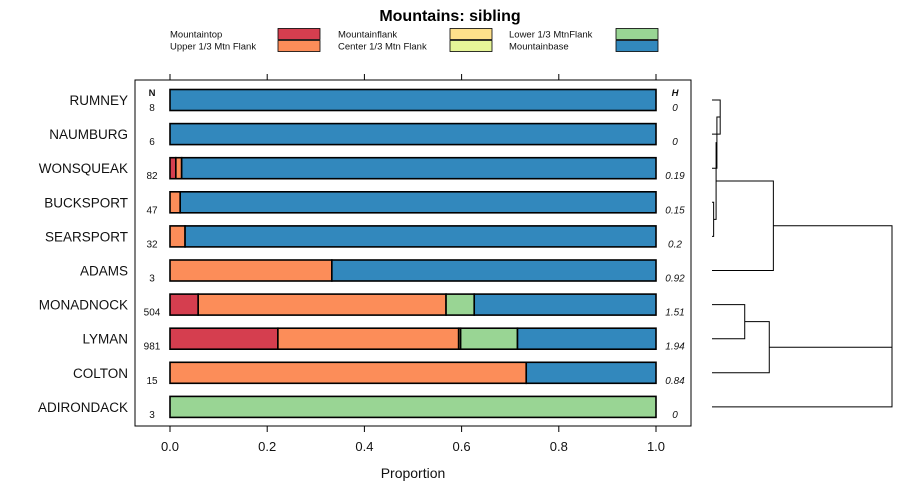 The image size is (900, 500). I want to click on n-value: 15, so click(152, 381).